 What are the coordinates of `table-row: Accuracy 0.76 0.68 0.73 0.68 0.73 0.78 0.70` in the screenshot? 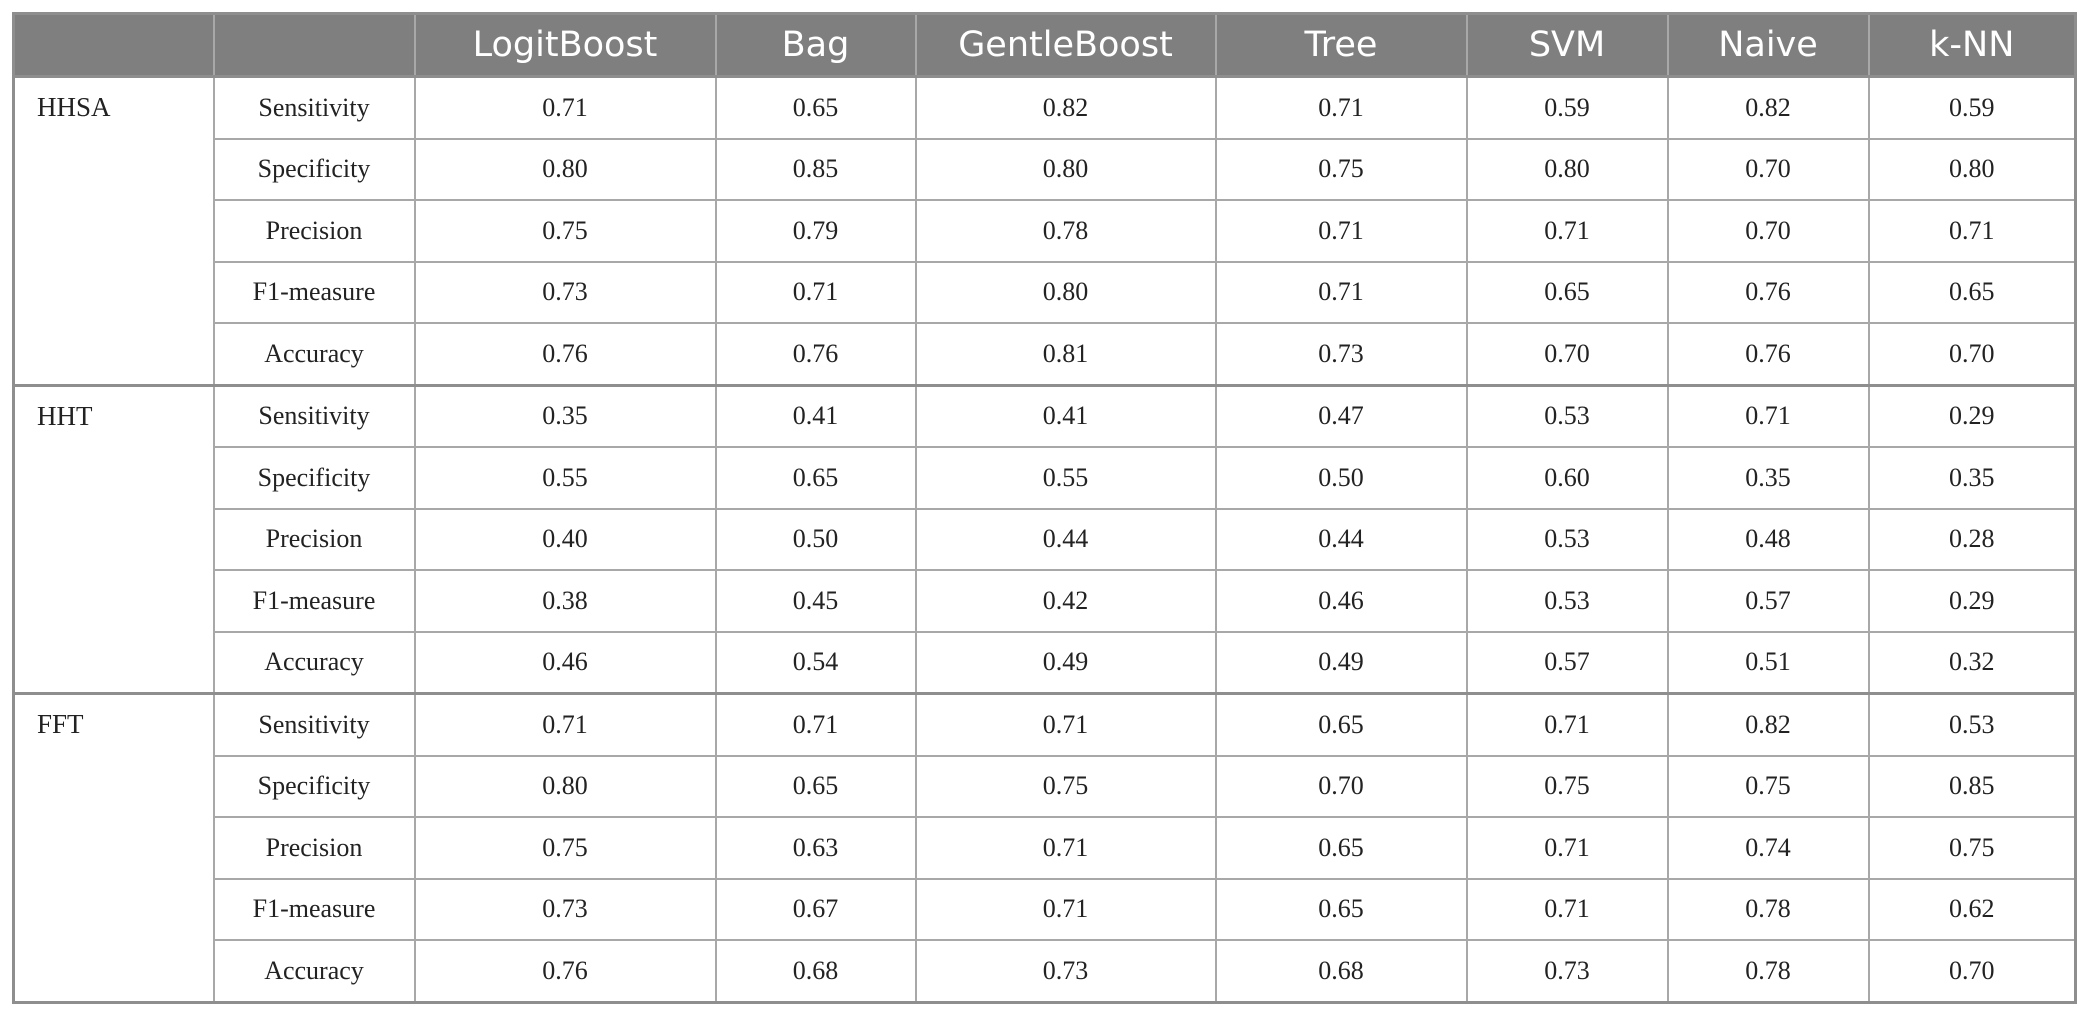 It's located at (1045, 971).